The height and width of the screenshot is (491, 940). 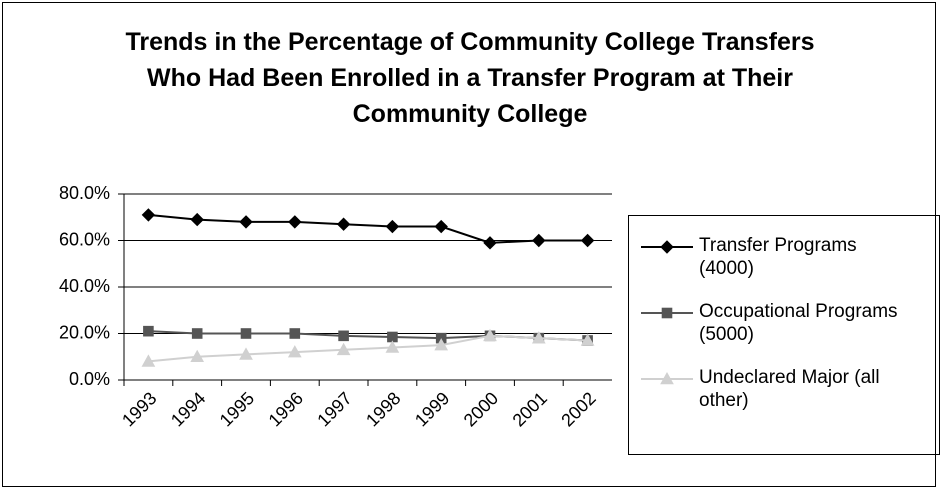 What do you see at coordinates (530, 409) in the screenshot?
I see `x-tick-label: 2001` at bounding box center [530, 409].